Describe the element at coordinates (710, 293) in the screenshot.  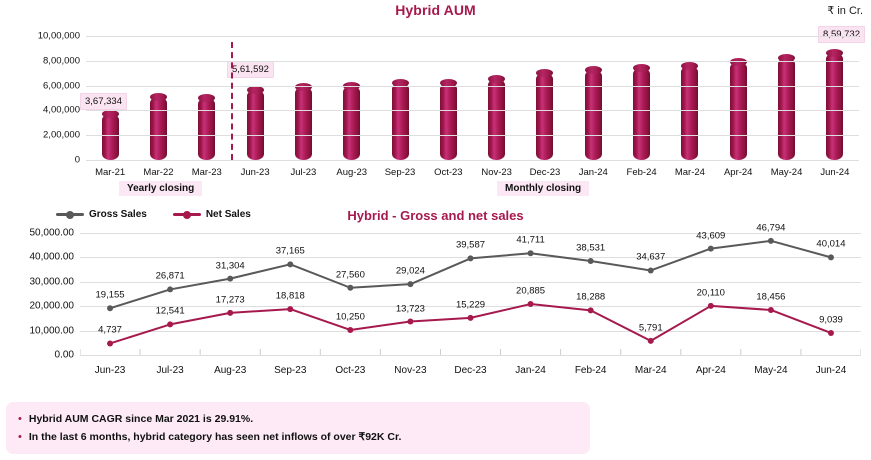
I see `line-data-label: 20,110` at that location.